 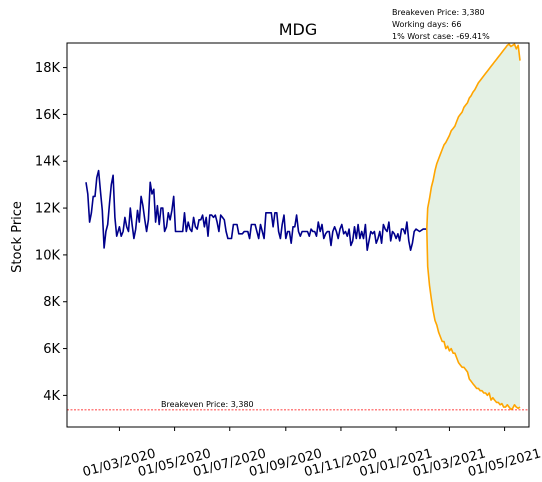 I want to click on y-tick-label: 8K, so click(x=51, y=302).